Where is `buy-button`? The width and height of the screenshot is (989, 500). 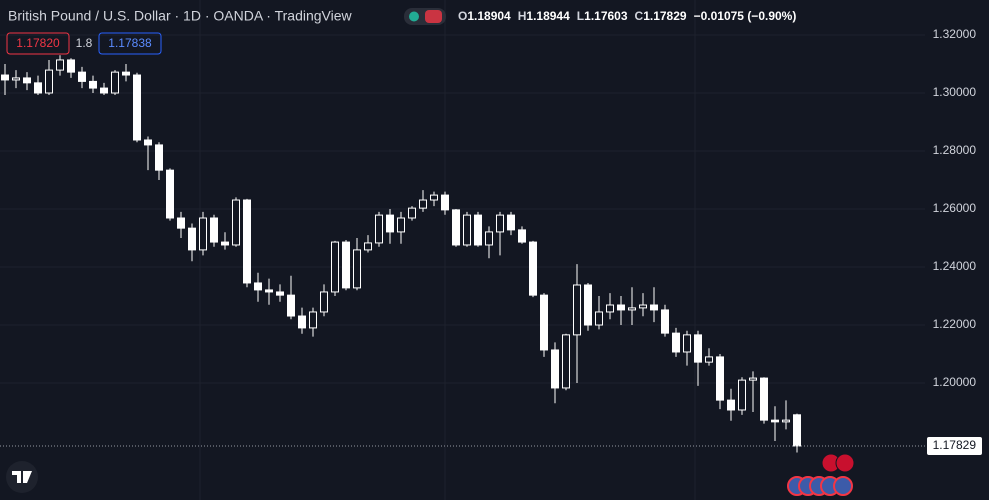 buy-button is located at coordinates (130, 43).